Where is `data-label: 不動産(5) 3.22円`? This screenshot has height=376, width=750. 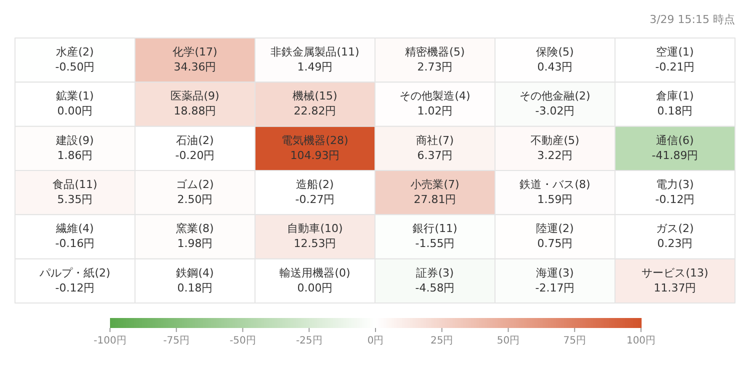 data-label: 不動産(5) 3.22円 is located at coordinates (555, 148).